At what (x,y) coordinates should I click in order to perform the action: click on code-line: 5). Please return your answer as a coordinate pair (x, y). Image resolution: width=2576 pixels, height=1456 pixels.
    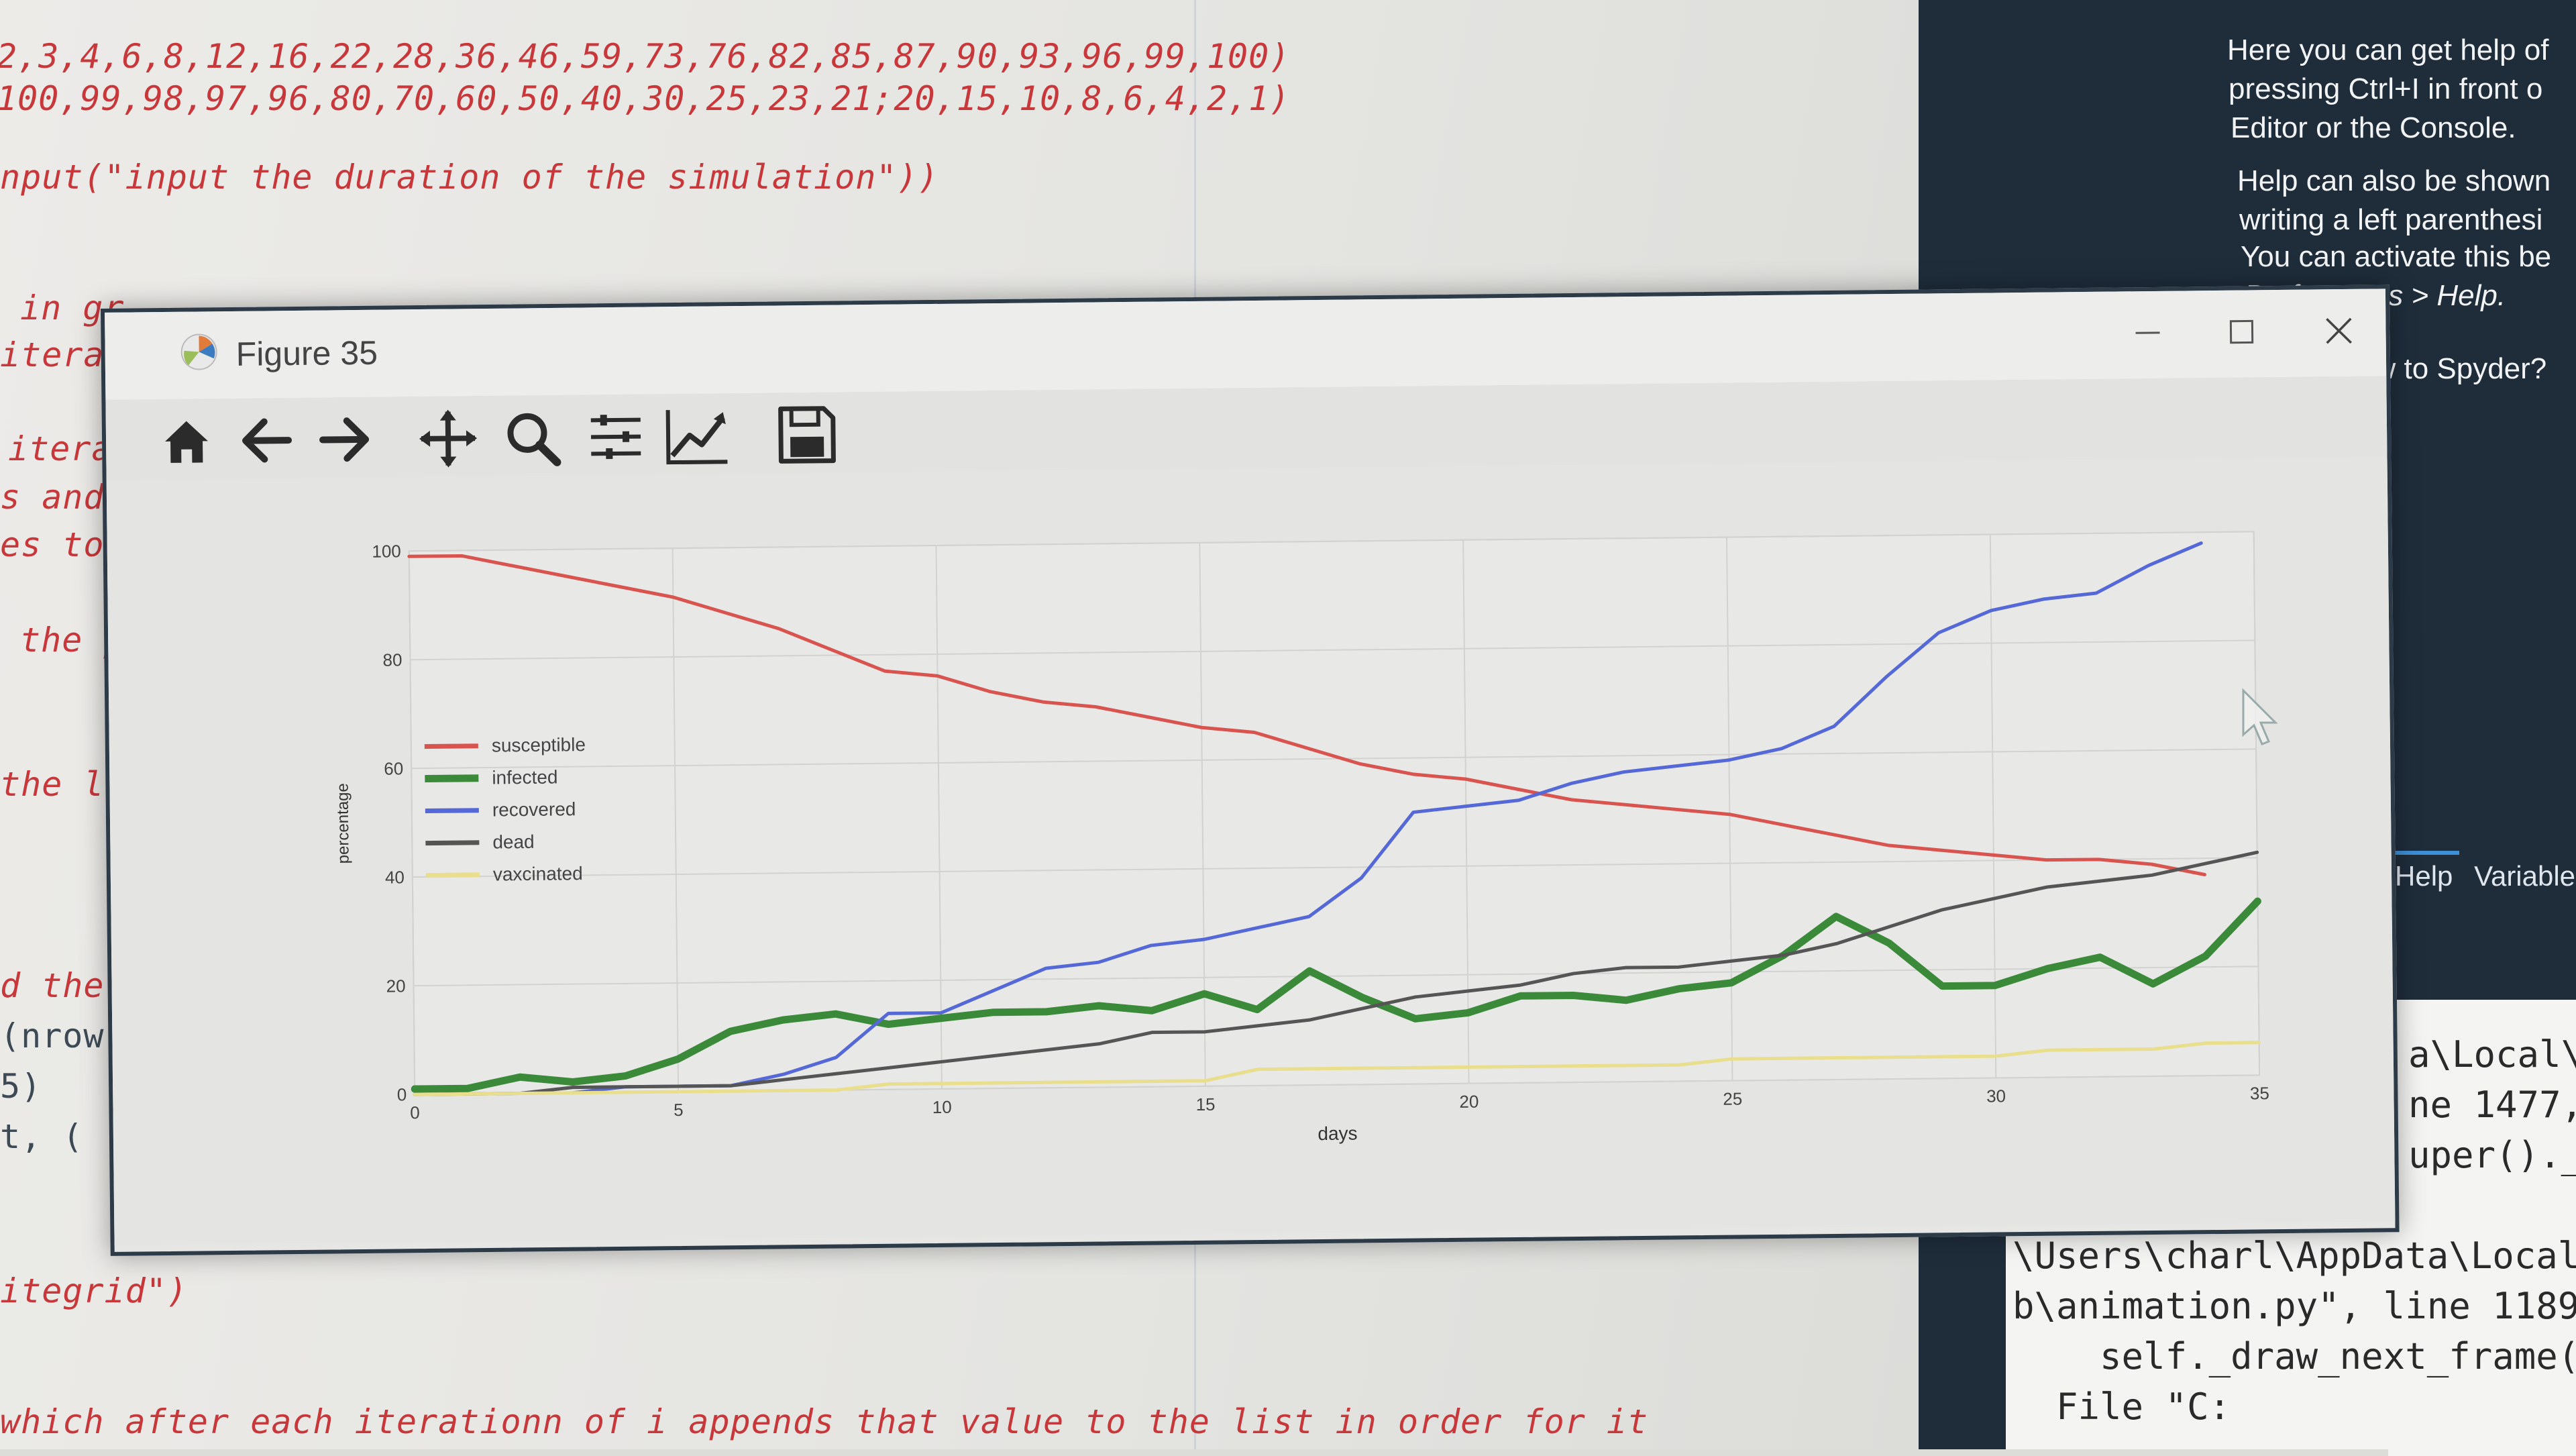
    Looking at the image, I should click on (21, 1087).